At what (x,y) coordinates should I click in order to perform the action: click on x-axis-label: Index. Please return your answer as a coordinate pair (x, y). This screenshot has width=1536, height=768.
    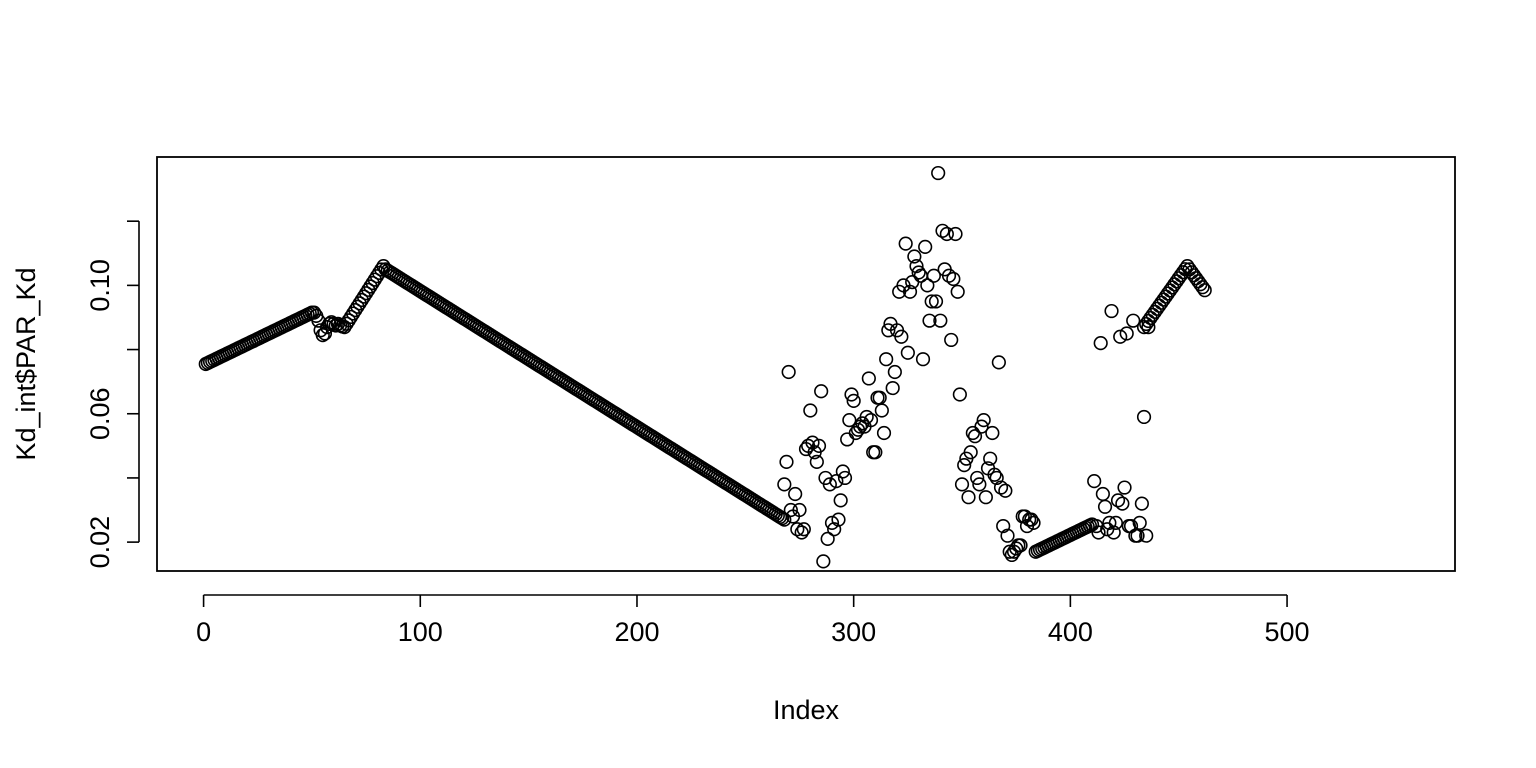
    Looking at the image, I should click on (806, 710).